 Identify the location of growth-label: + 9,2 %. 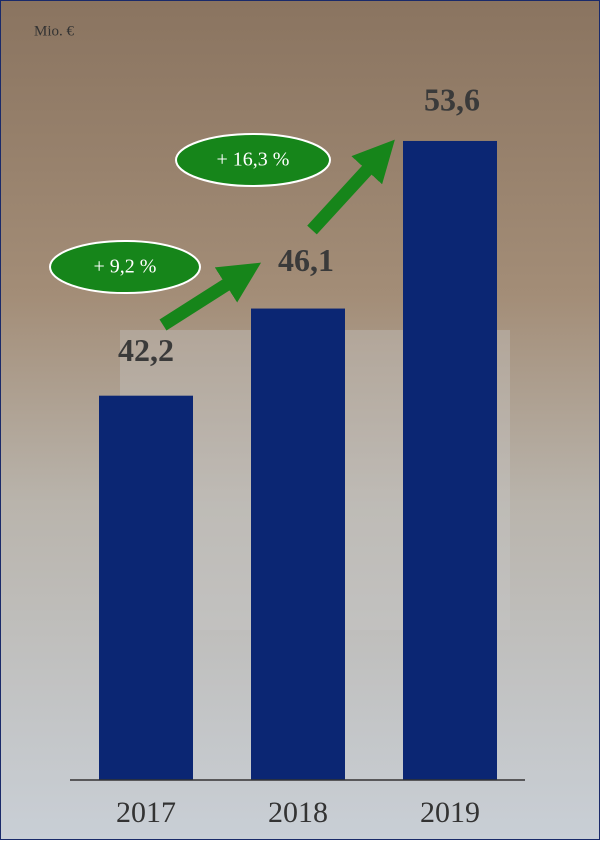
(125, 267).